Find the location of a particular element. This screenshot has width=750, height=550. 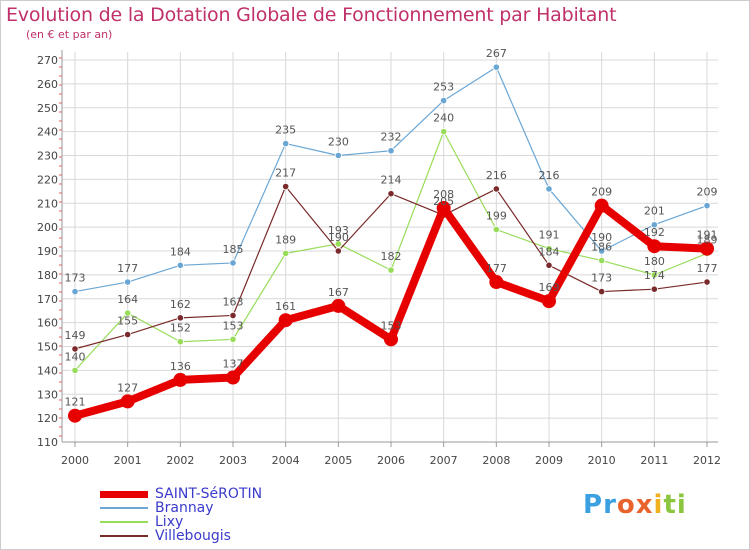

data-label: 184 is located at coordinates (180, 251).